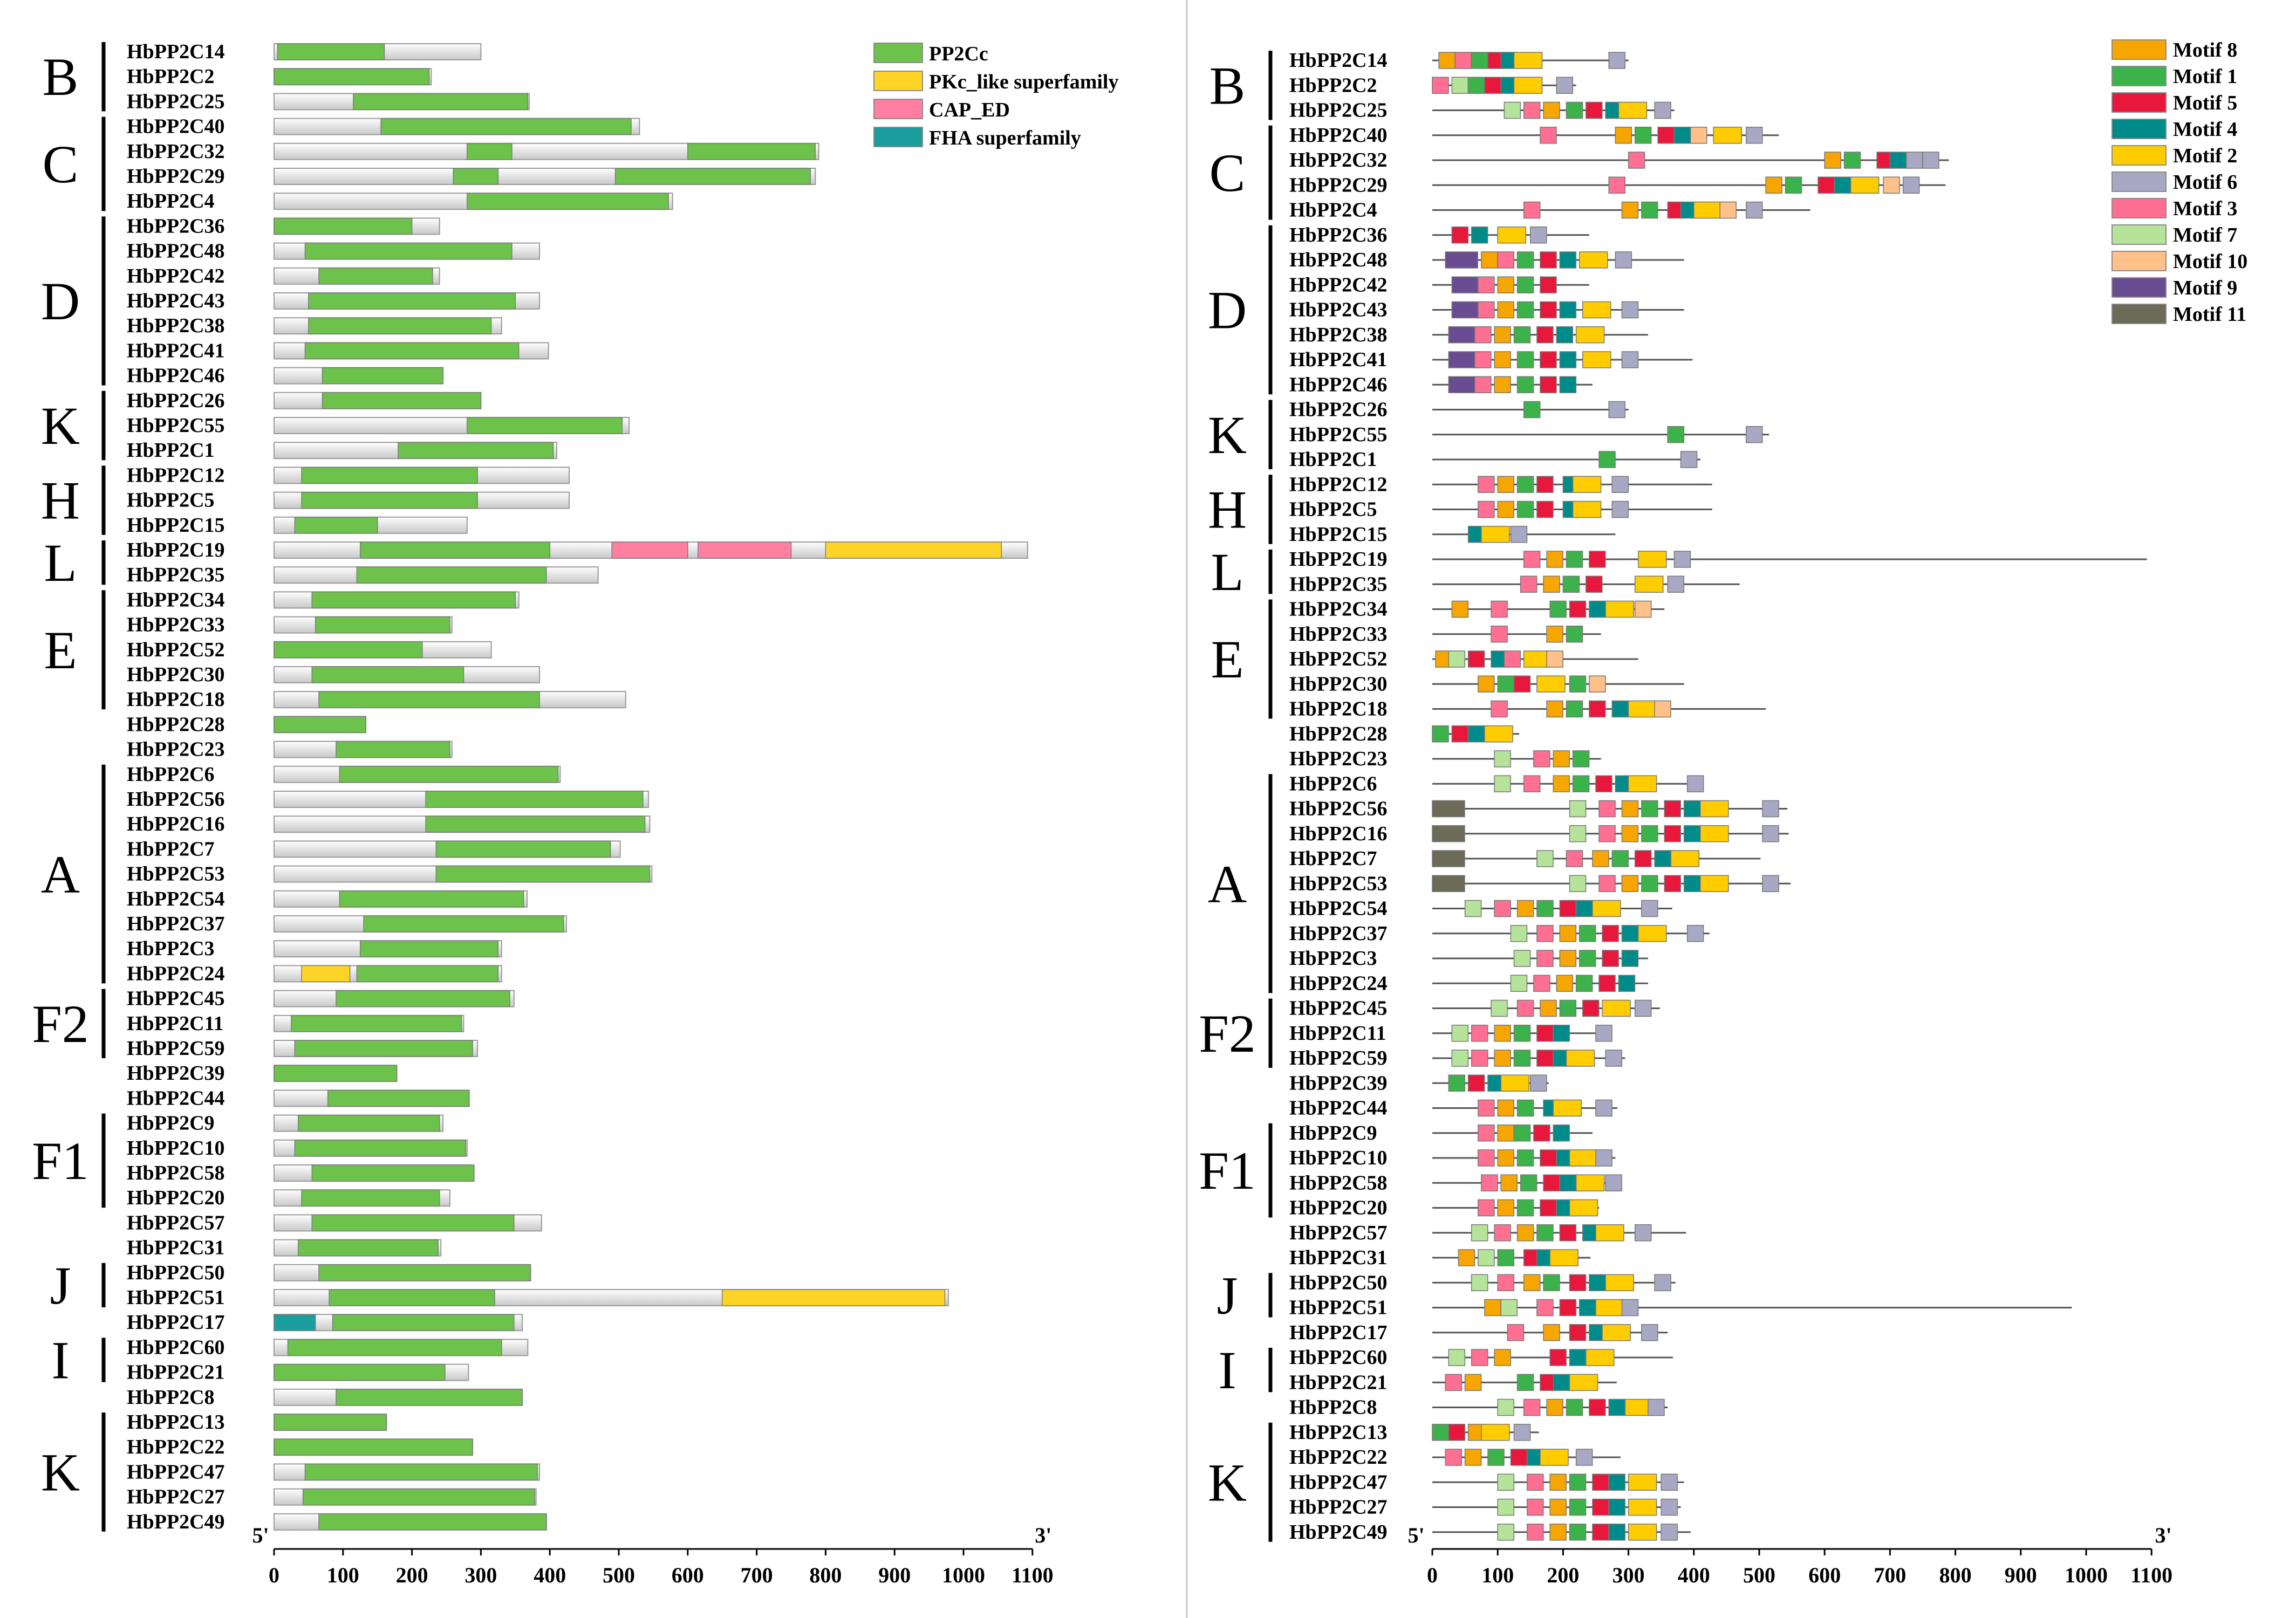 The height and width of the screenshot is (1618, 2296). Describe the element at coordinates (1694, 1575) in the screenshot. I see `axis-tick-label: 400` at that location.